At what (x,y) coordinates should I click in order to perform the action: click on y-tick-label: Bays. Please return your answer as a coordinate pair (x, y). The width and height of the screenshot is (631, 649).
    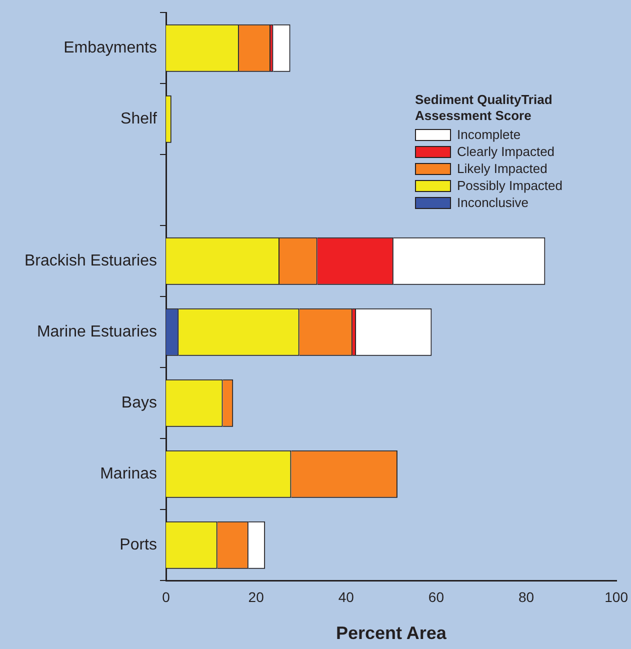
    Looking at the image, I should click on (139, 403).